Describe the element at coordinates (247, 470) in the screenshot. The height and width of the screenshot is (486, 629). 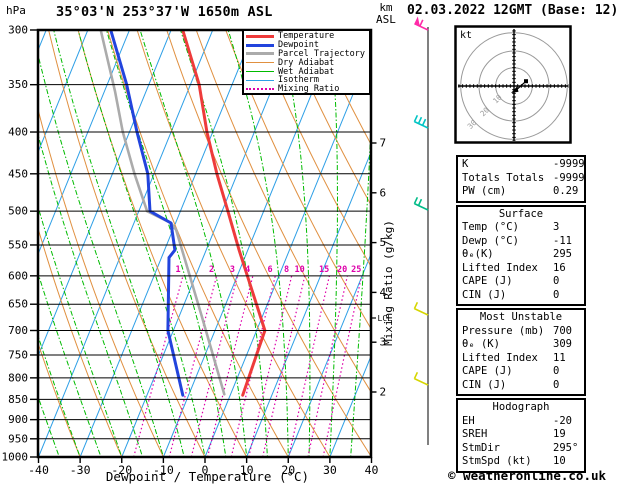
I see `temp-tick-label: 10` at that location.